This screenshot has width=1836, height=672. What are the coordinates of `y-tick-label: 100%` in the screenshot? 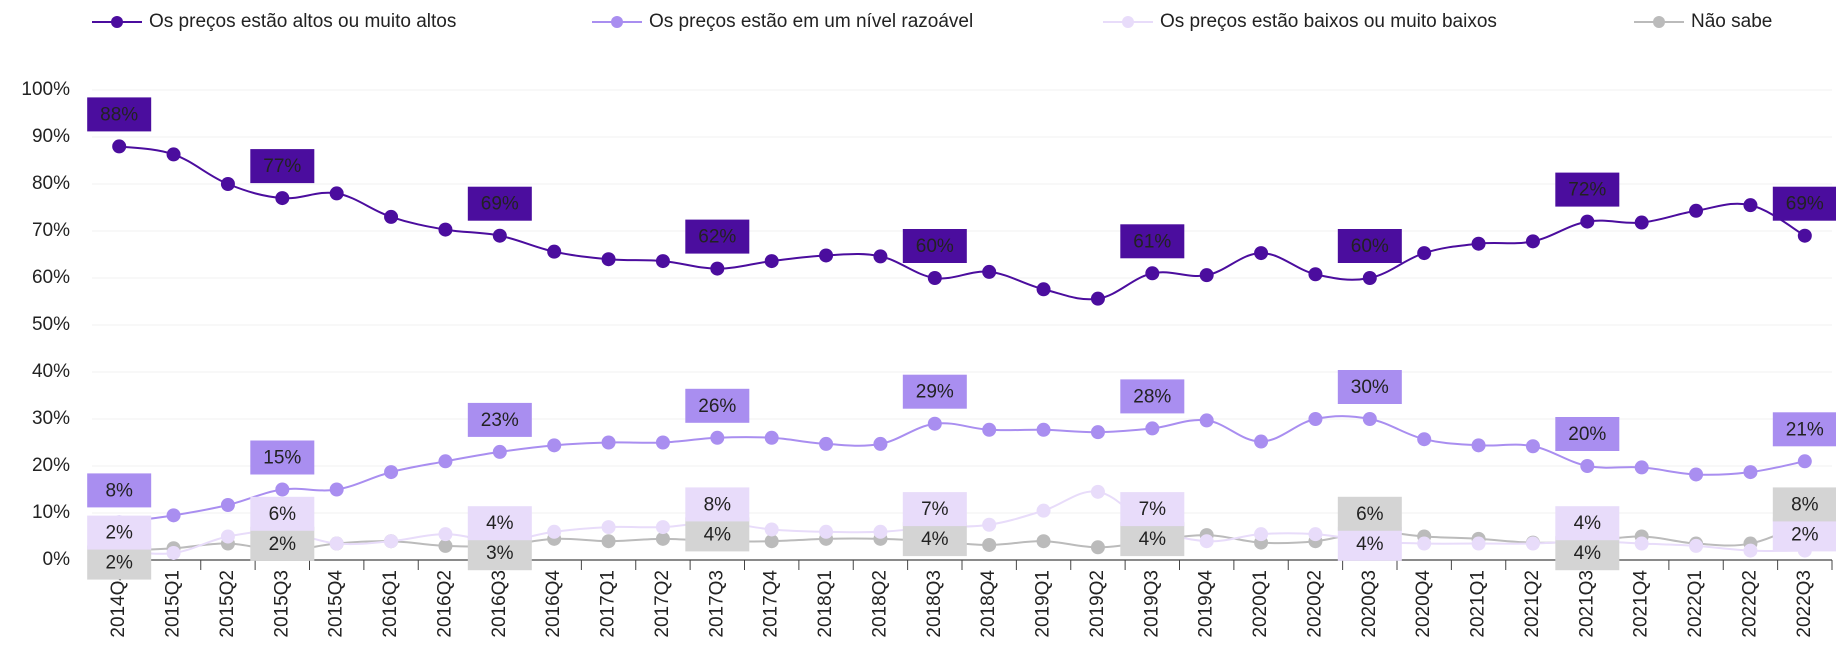 It's located at (45, 89).